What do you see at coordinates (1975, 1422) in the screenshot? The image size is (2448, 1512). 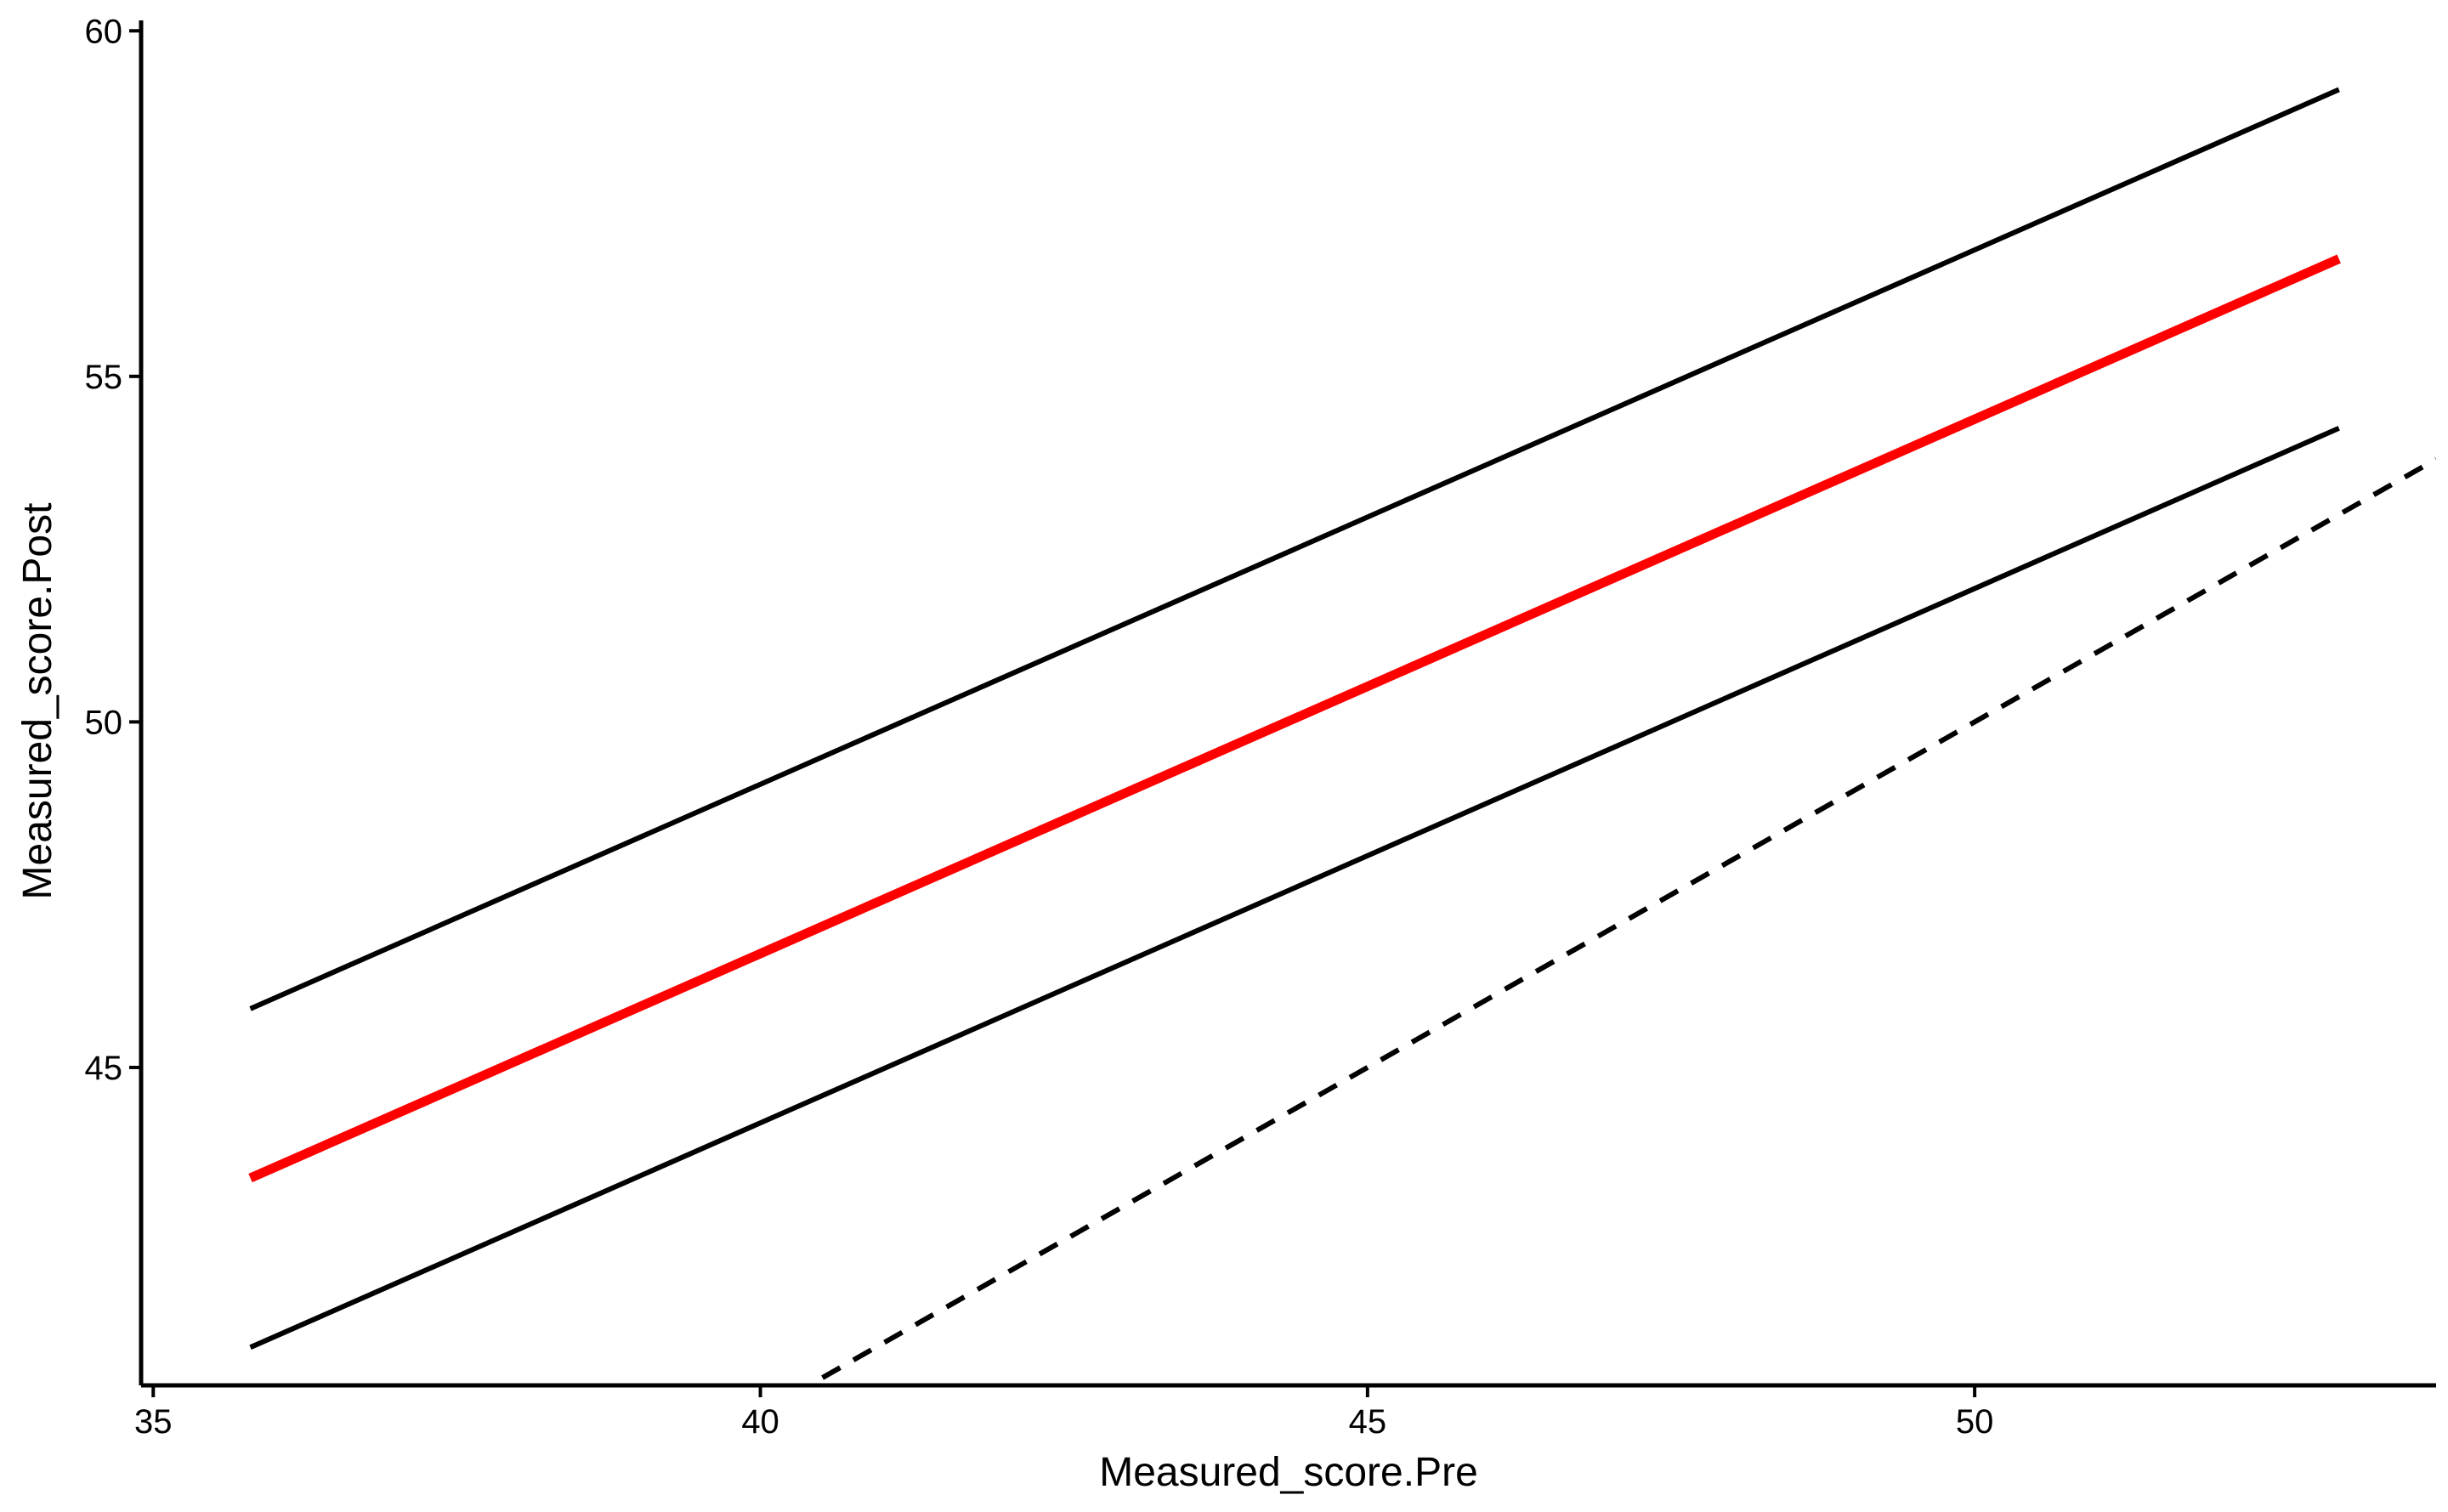 I see `x-tick-label-50: 50` at bounding box center [1975, 1422].